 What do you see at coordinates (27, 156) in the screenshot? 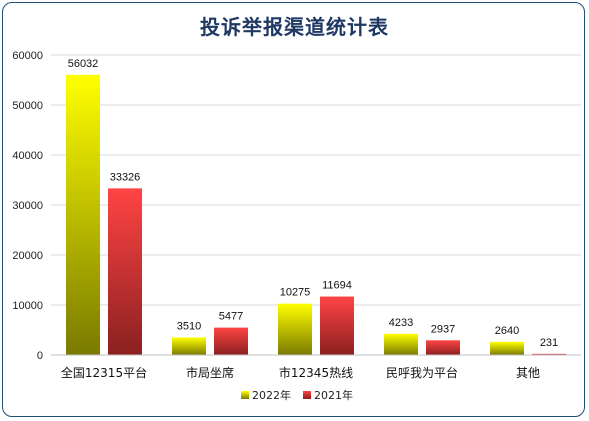
I see `y-tick-label: 40000` at bounding box center [27, 156].